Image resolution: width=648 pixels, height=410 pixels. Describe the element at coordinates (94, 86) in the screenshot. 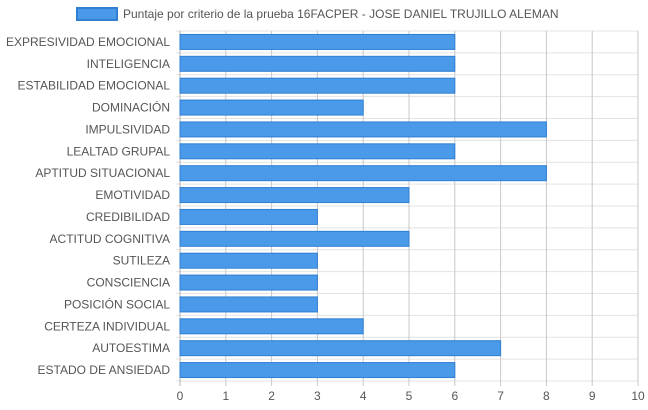

I see `category-label: ESTABILIDAD EMOCIONAL` at that location.